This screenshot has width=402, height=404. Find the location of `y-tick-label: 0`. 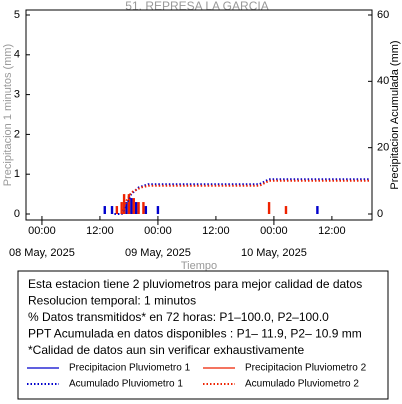

y-tick-label: 0 is located at coordinates (17, 214).